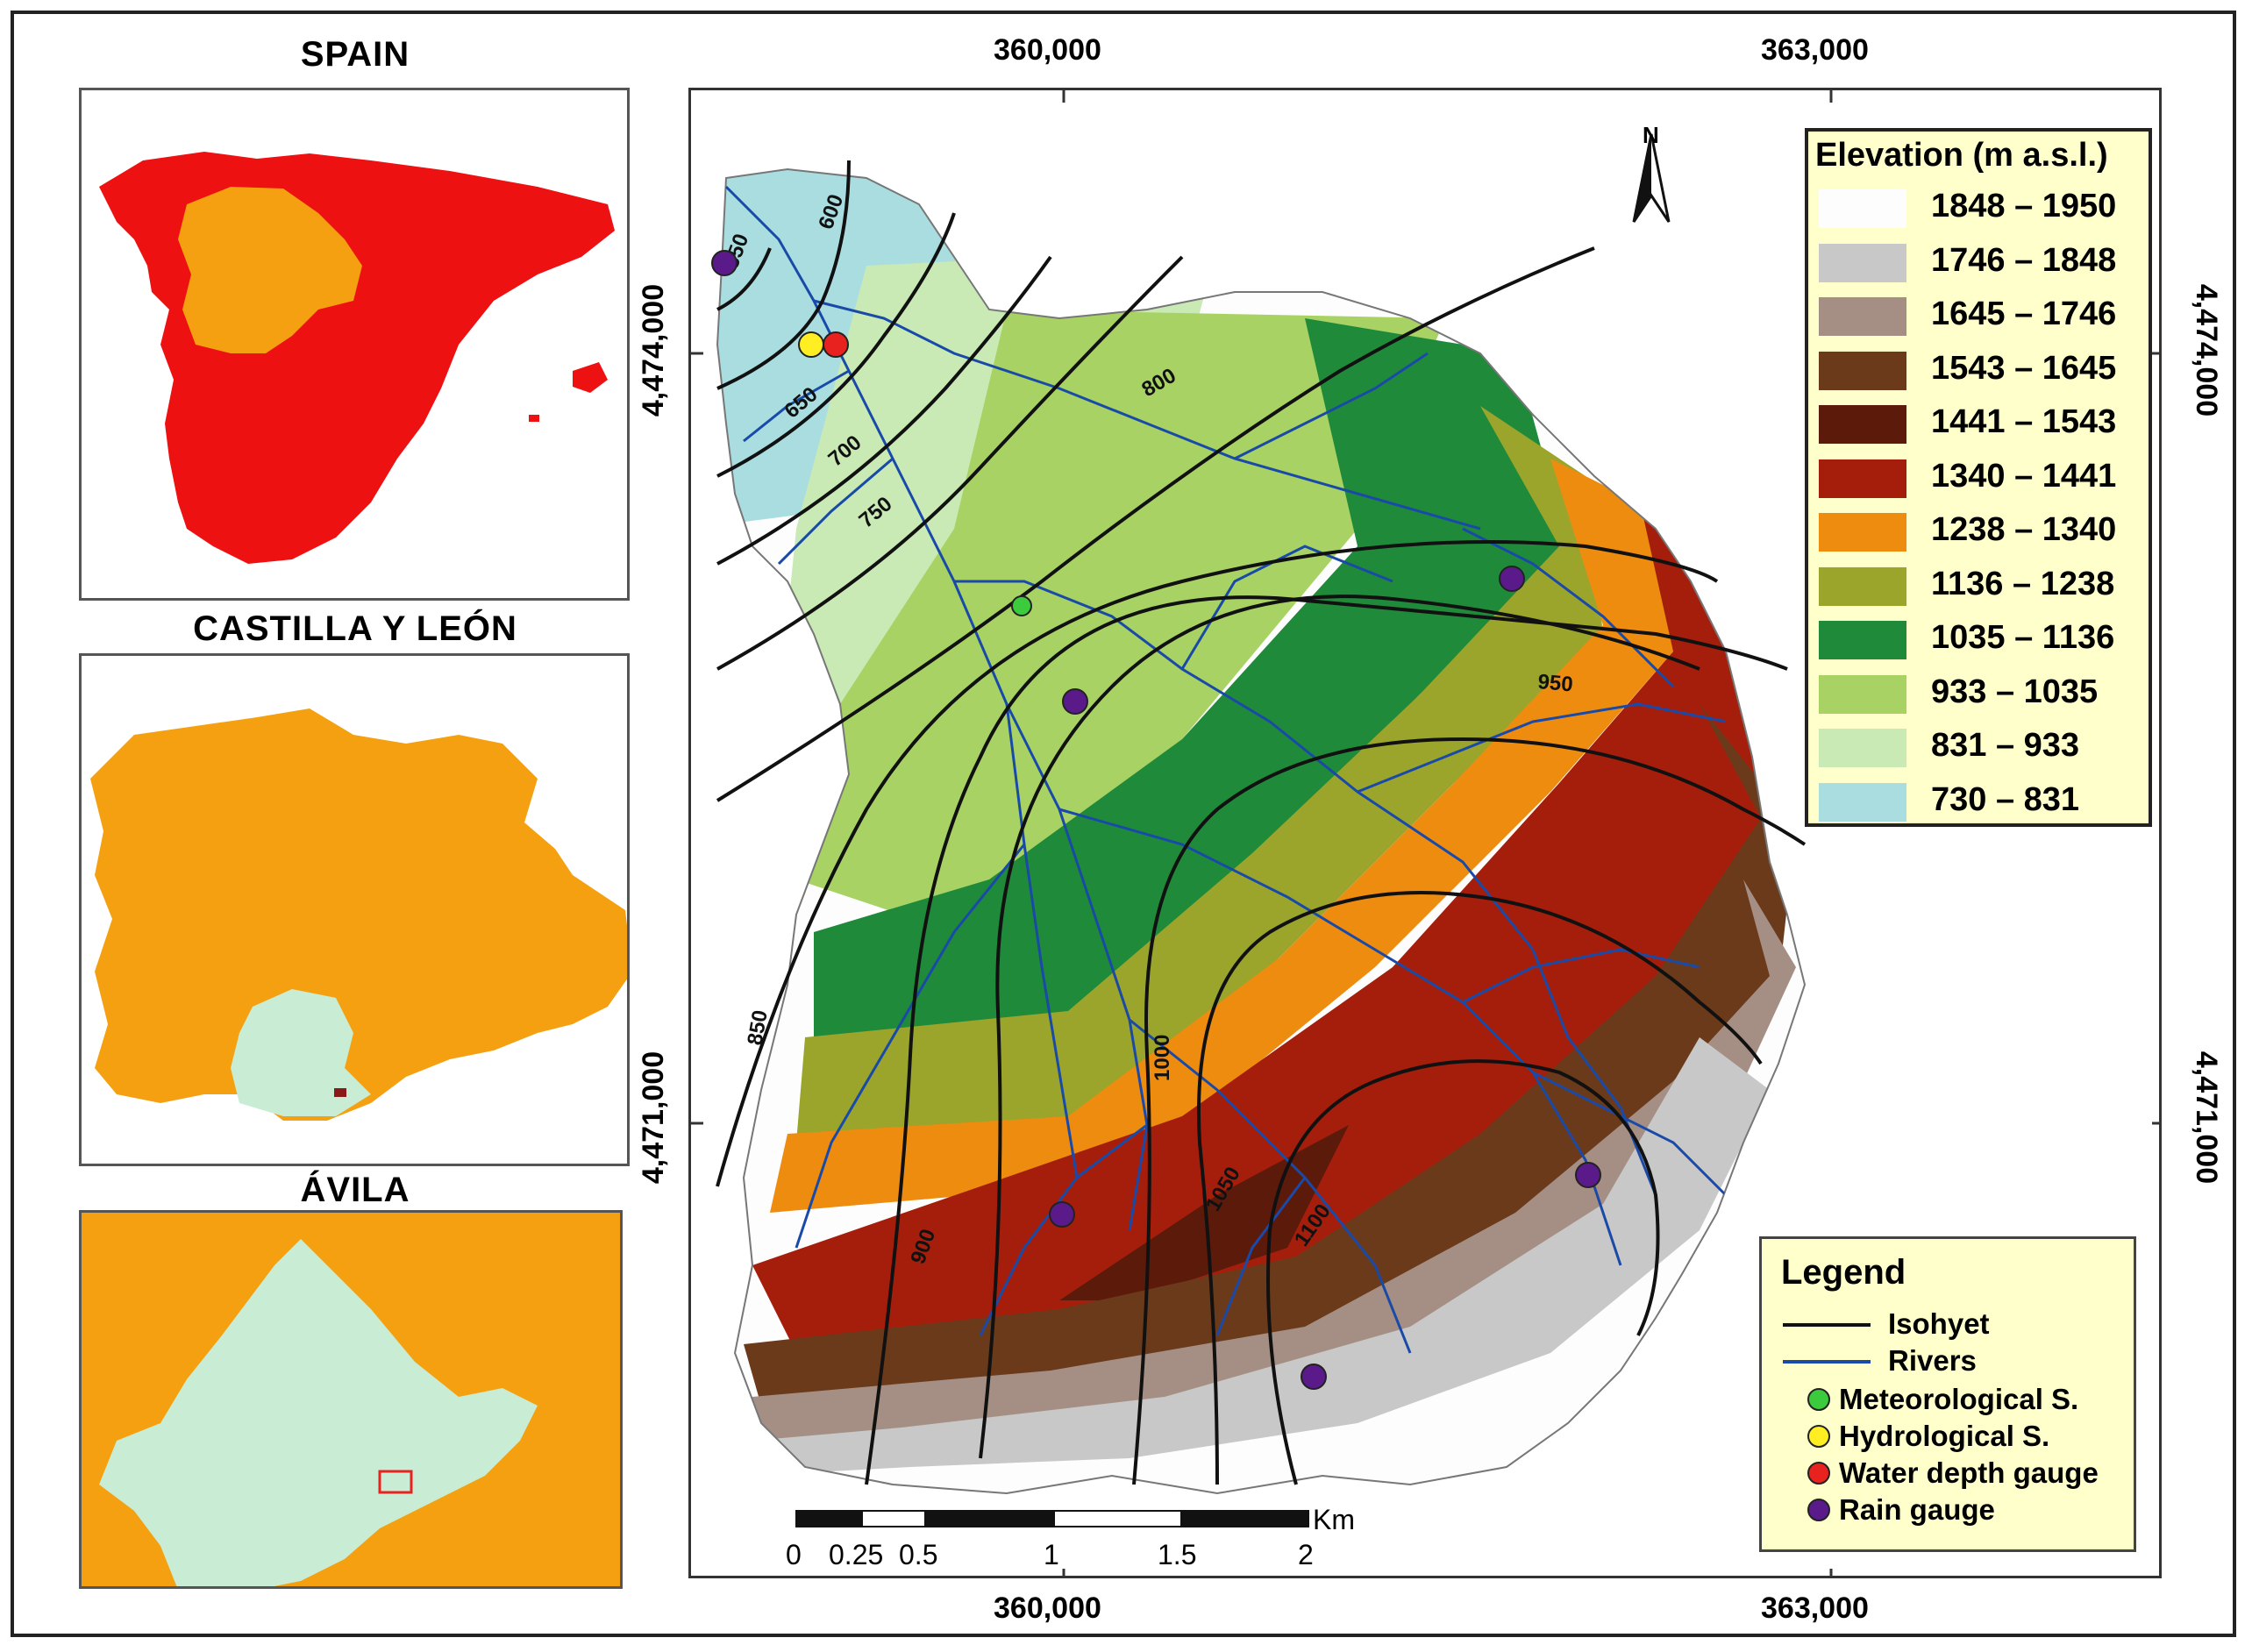  I want to click on avila-inset, so click(351, 1399).